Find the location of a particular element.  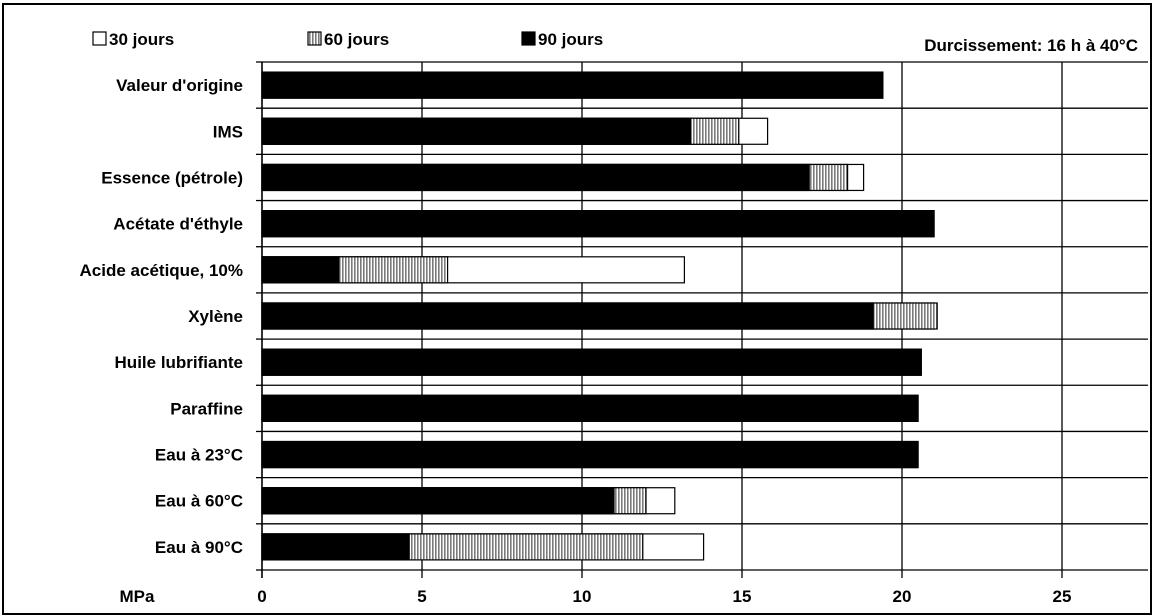

x-axis-unit-label: MPa is located at coordinates (138, 596).